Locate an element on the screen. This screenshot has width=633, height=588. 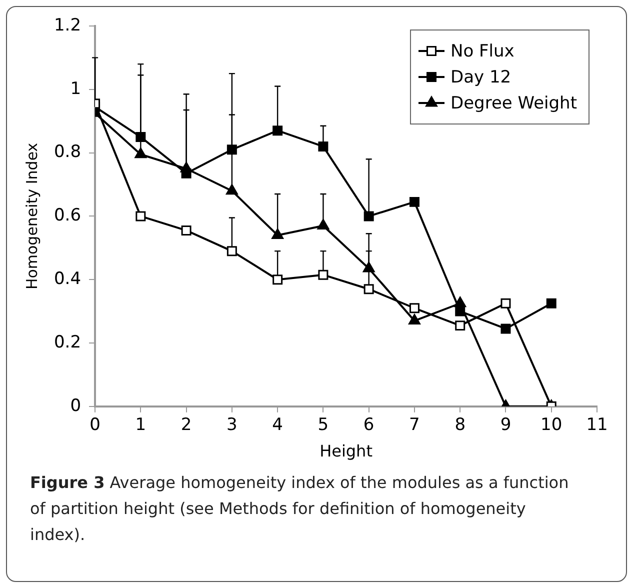
x-tick-label: 7 is located at coordinates (414, 425).